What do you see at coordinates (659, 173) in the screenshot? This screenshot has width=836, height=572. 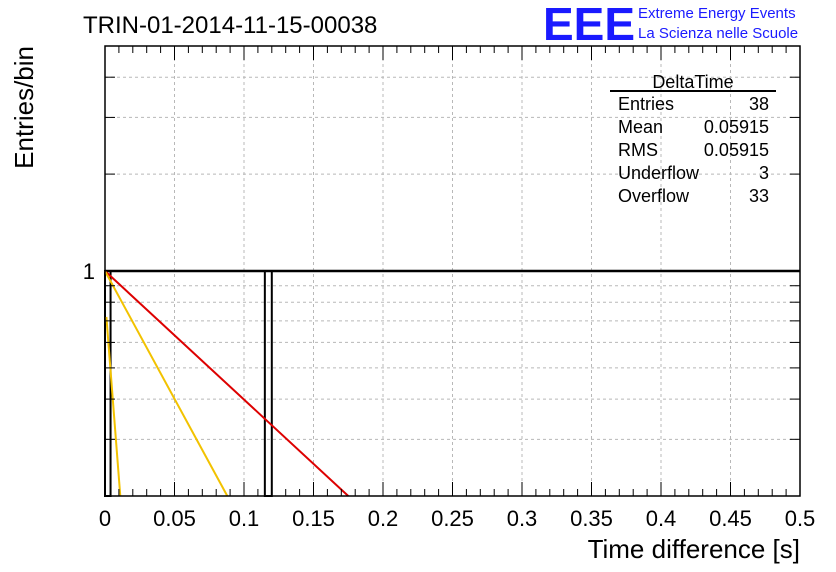 I see `stats-label: Underflow` at bounding box center [659, 173].